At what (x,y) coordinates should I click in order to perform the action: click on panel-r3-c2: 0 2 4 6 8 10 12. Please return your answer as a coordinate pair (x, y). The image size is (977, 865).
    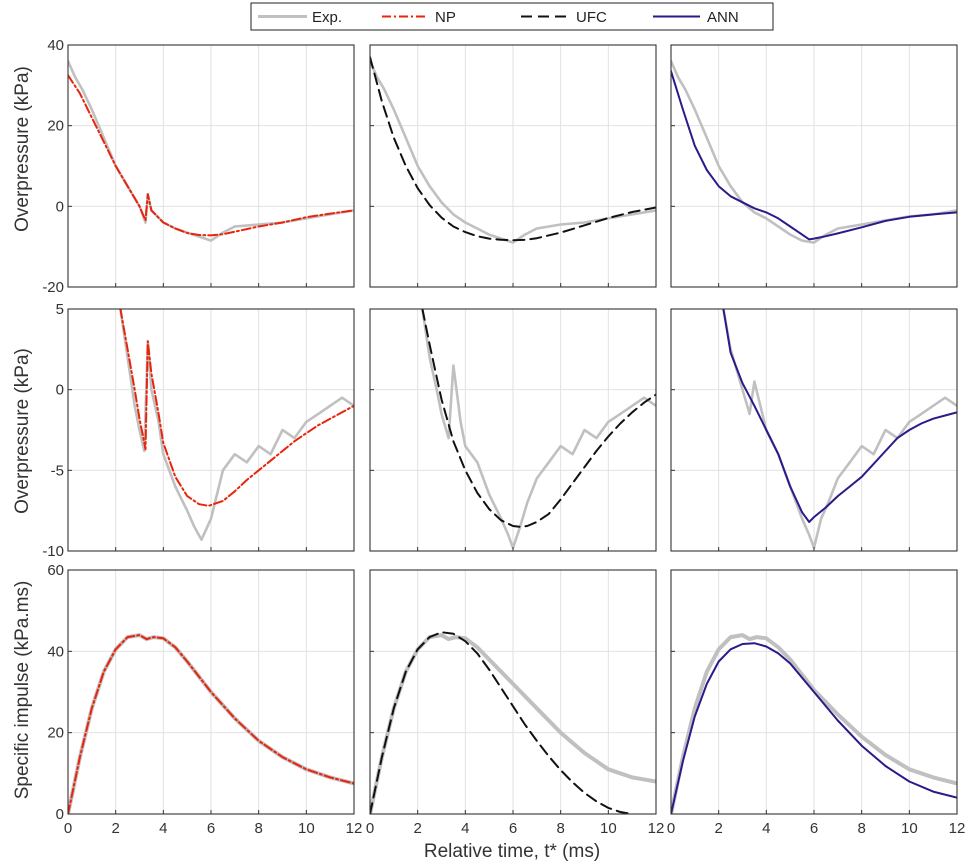
    Looking at the image, I should click on (515, 703).